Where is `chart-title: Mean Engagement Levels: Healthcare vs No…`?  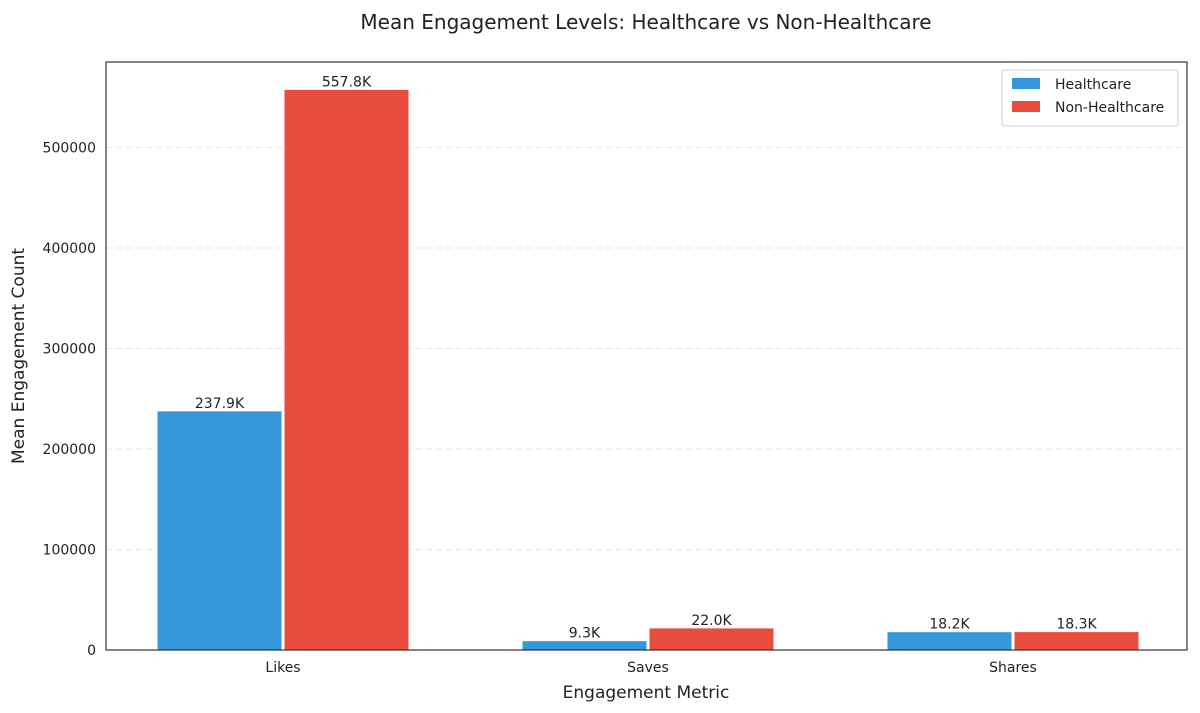 chart-title: Mean Engagement Levels: Healthcare vs No… is located at coordinates (645, 22).